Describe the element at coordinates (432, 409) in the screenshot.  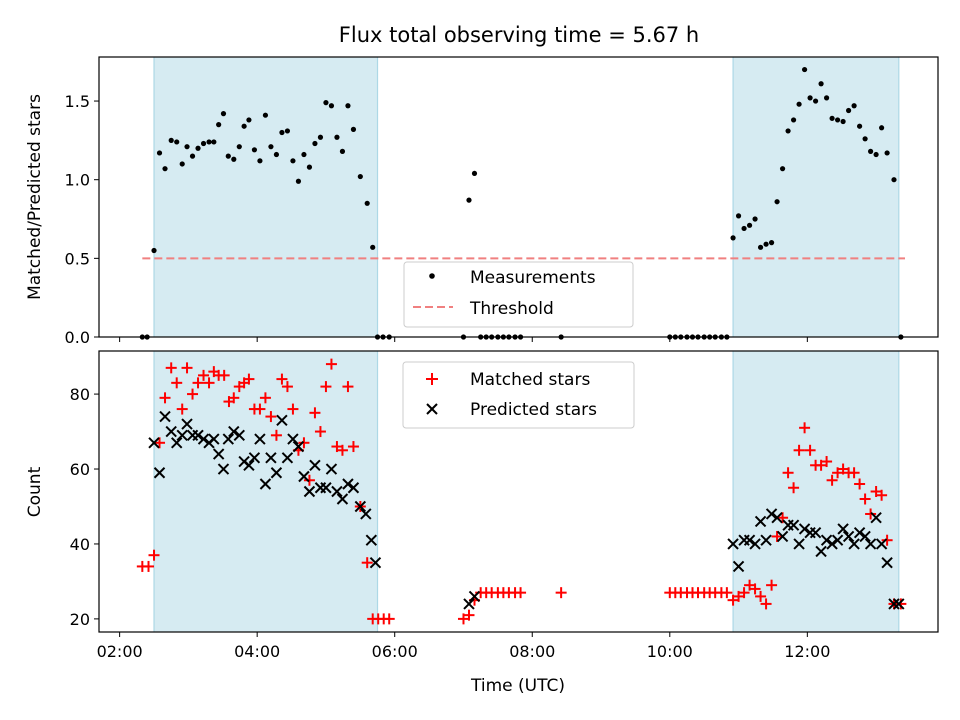
I see `legend-predicted-marker` at that location.